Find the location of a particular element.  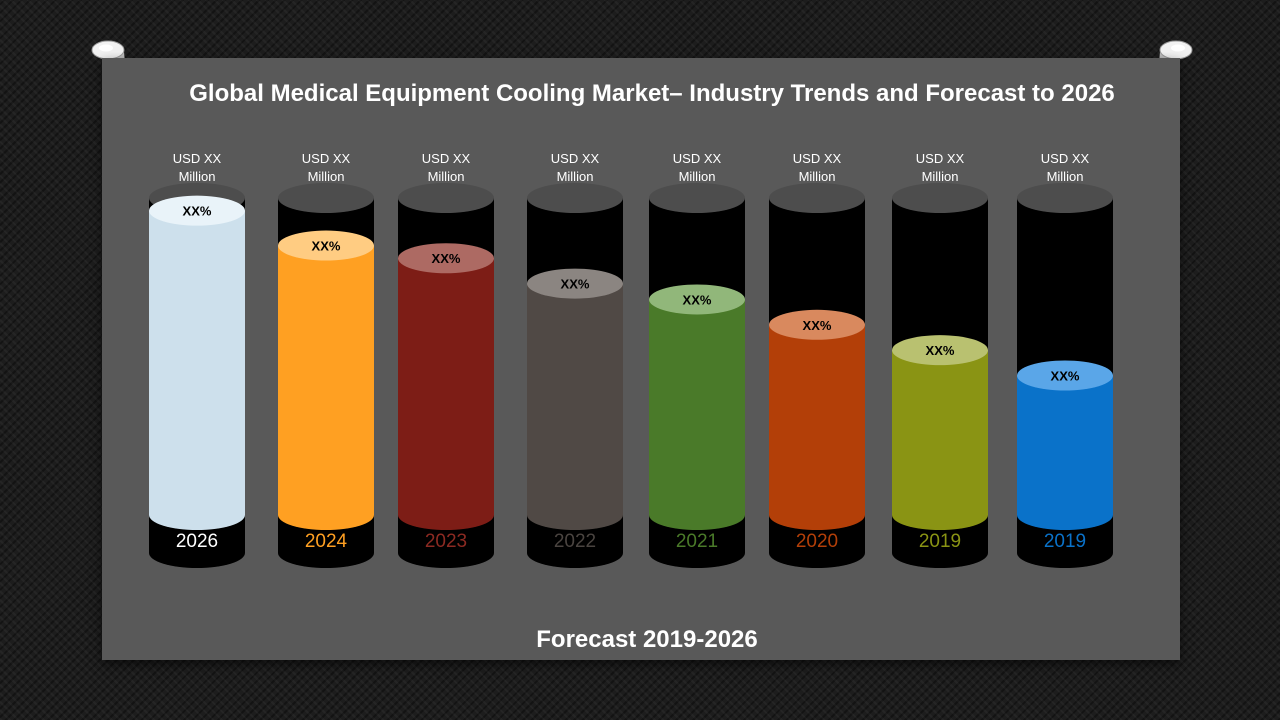

bar-percent-label-5: XX% is located at coordinates (817, 325).